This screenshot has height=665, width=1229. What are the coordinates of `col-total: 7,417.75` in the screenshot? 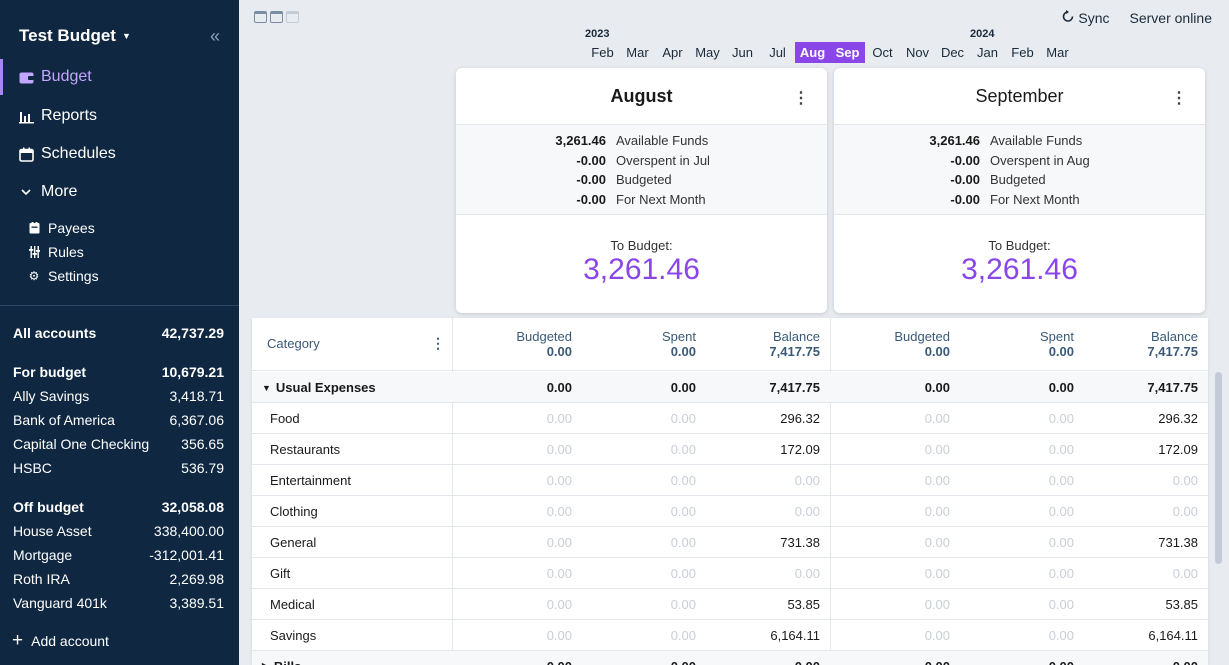 It's located at (794, 351).